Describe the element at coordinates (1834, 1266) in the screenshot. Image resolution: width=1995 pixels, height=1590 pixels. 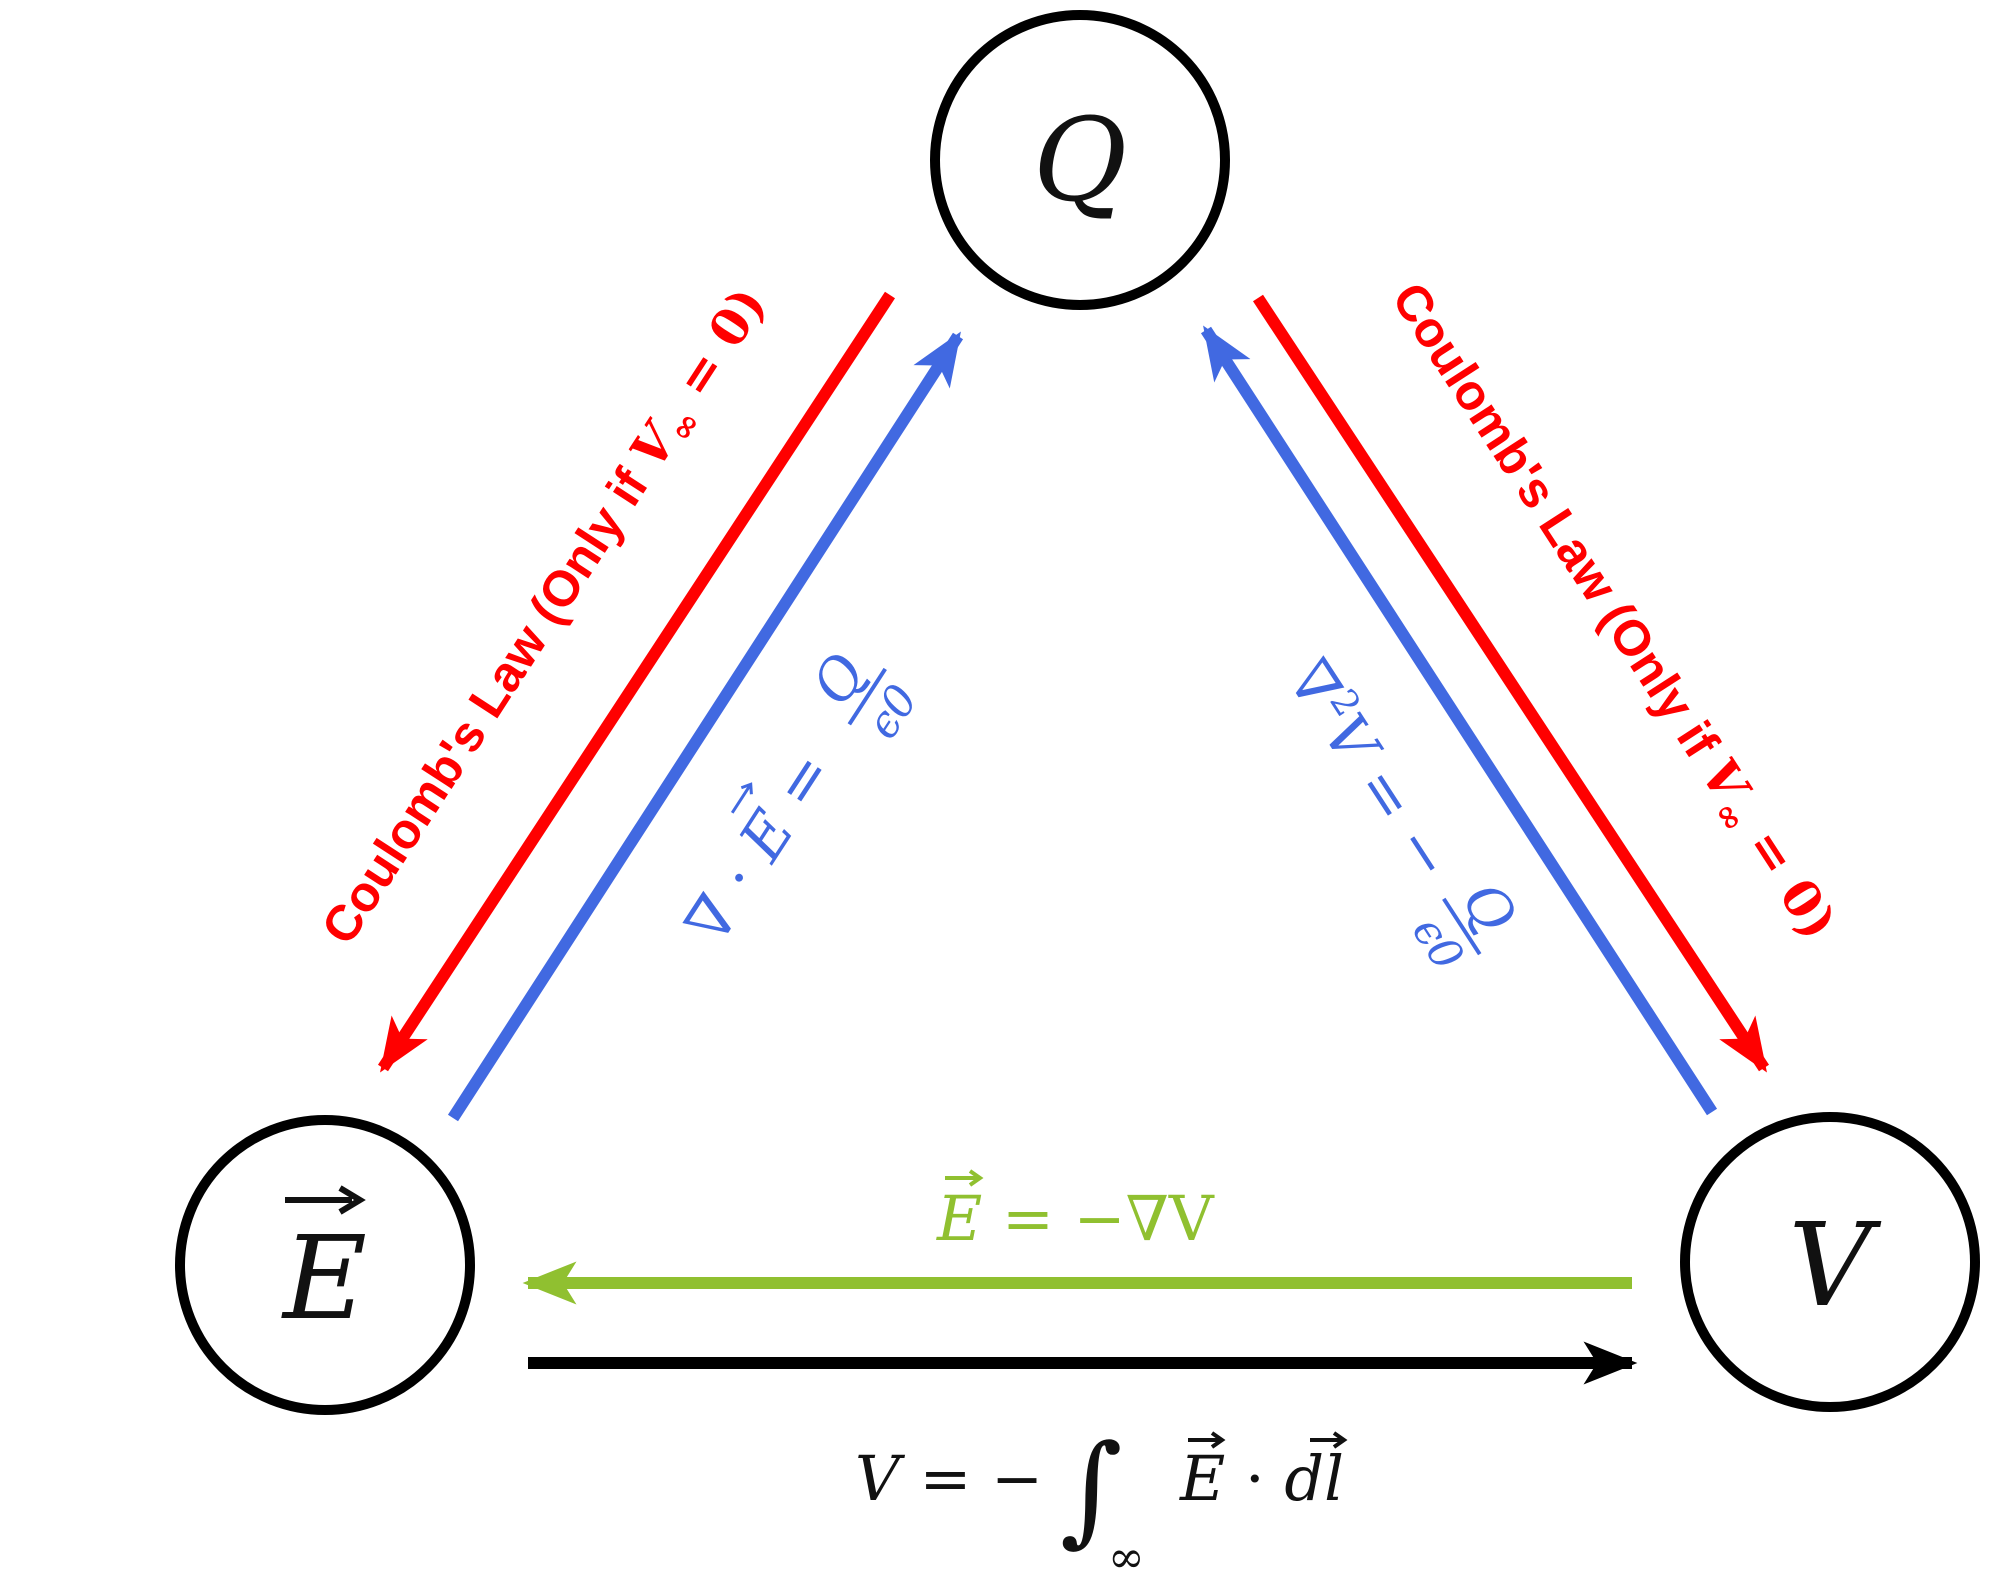
I see `node-v-label: V` at that location.